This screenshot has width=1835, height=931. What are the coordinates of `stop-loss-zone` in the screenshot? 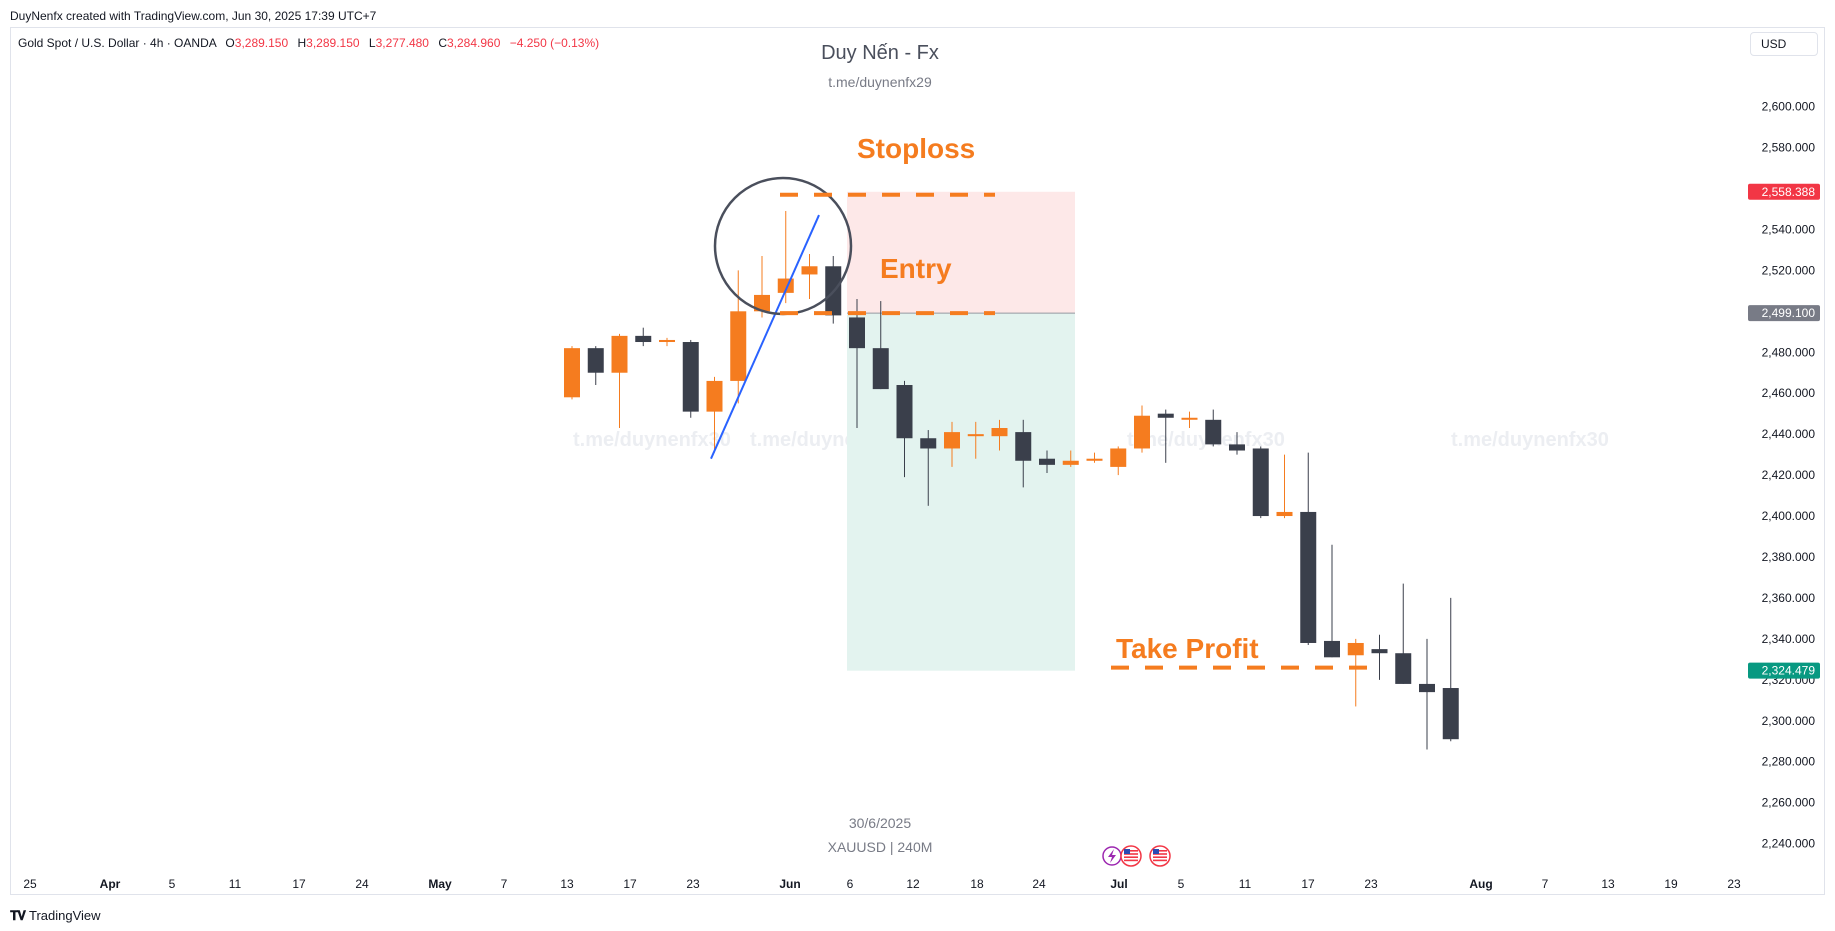 It's located at (961, 252).